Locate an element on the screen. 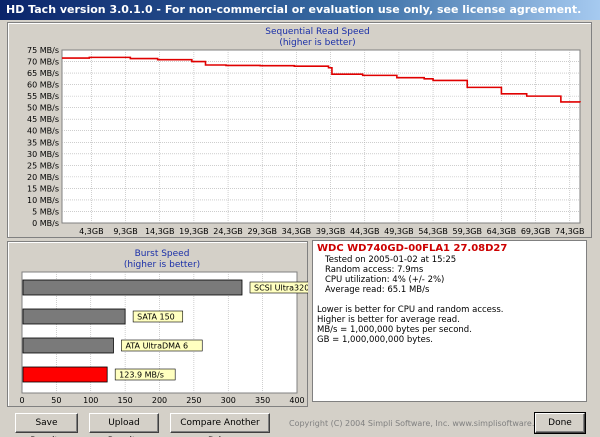 This screenshot has height=437, width=600. y-tick-label: 50 MB/s is located at coordinates (43, 108).